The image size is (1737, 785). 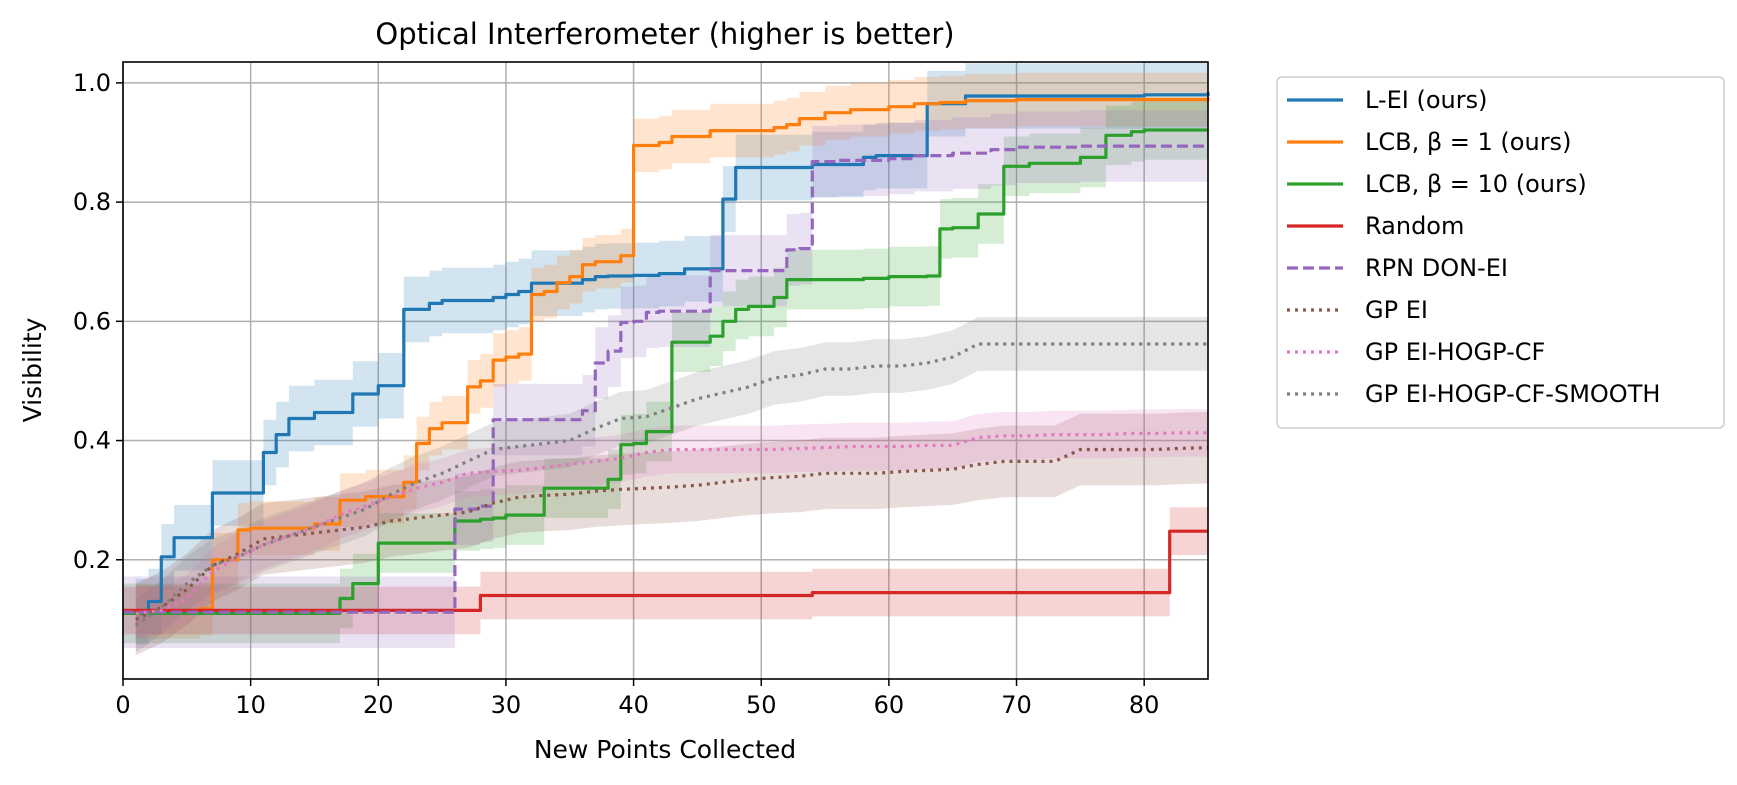 What do you see at coordinates (1144, 705) in the screenshot?
I see `x-tick-label: 80` at bounding box center [1144, 705].